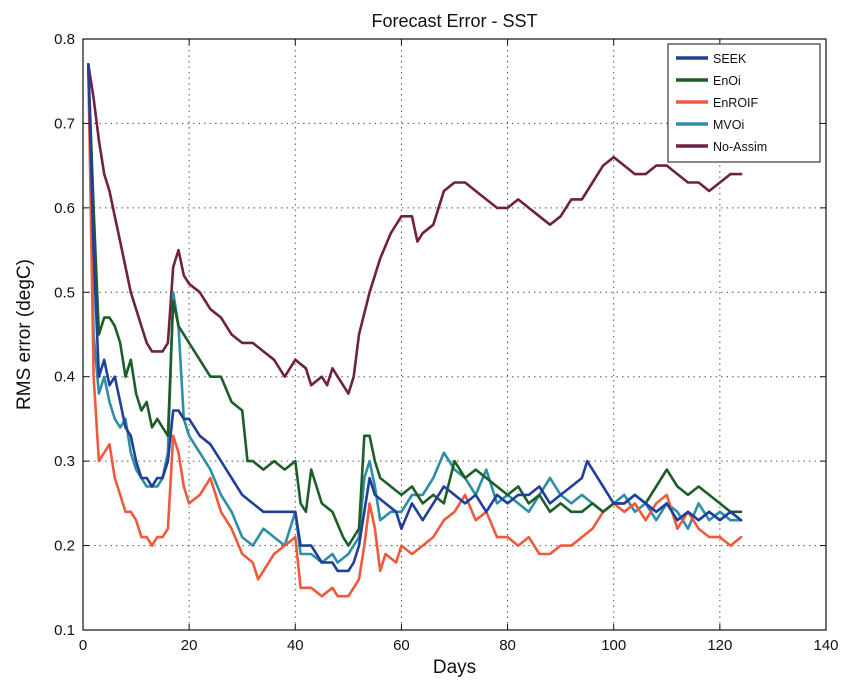 The image size is (843, 681). Describe the element at coordinates (24, 334) in the screenshot. I see `y-axis-label: RMS error (degC)` at that location.